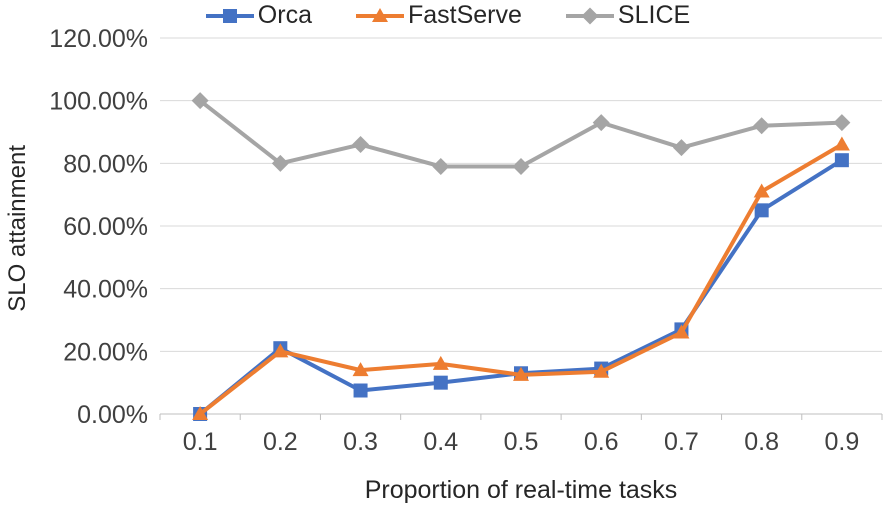  What do you see at coordinates (521, 490) in the screenshot?
I see `x-axis-title: Proportion of real-time tasks` at bounding box center [521, 490].